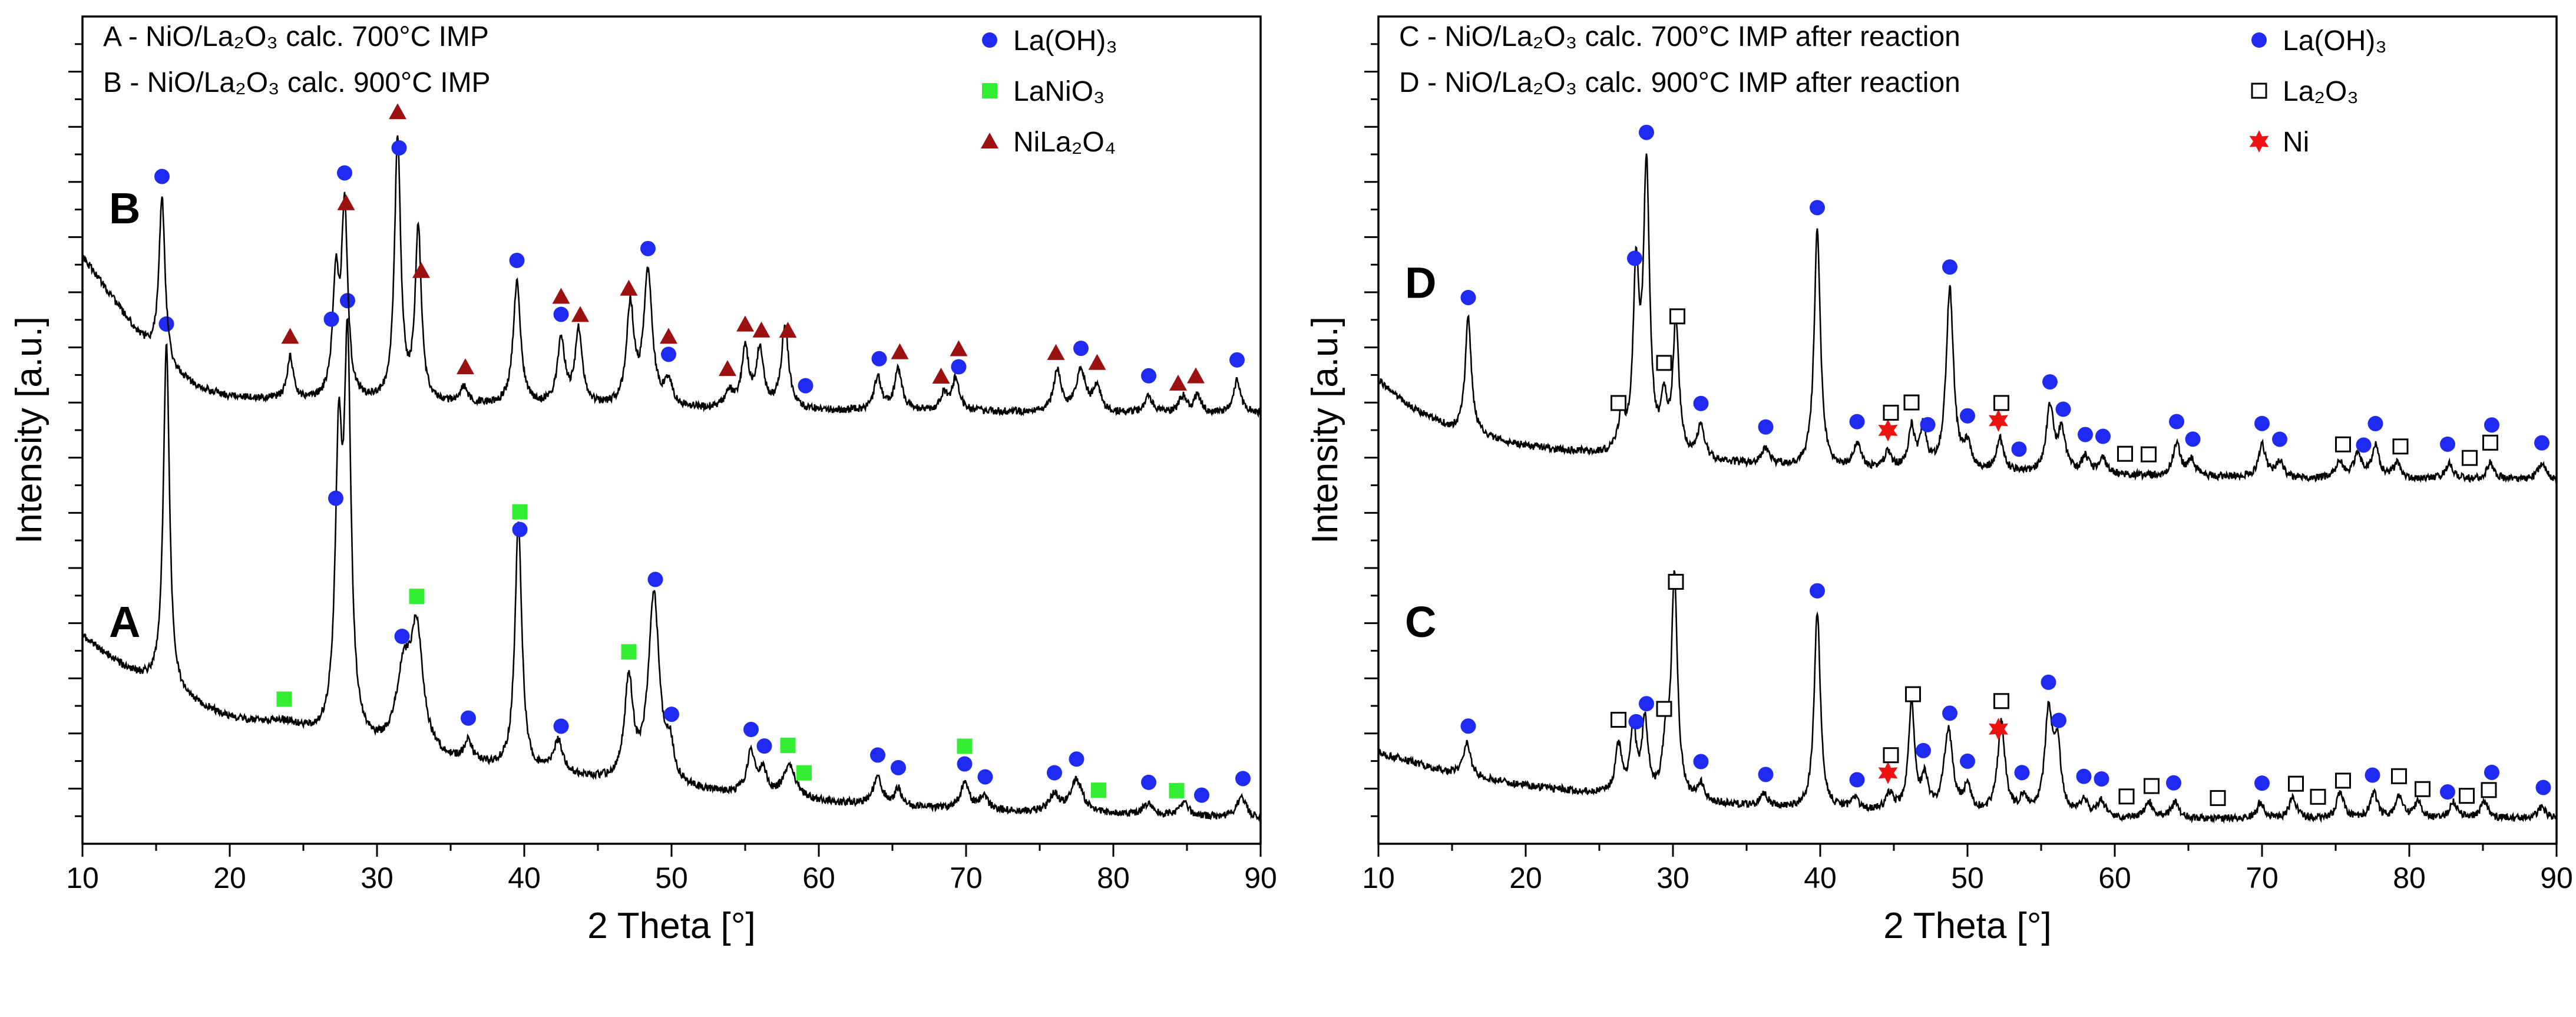  I want to click on x-tick-label: 90, so click(2556, 877).